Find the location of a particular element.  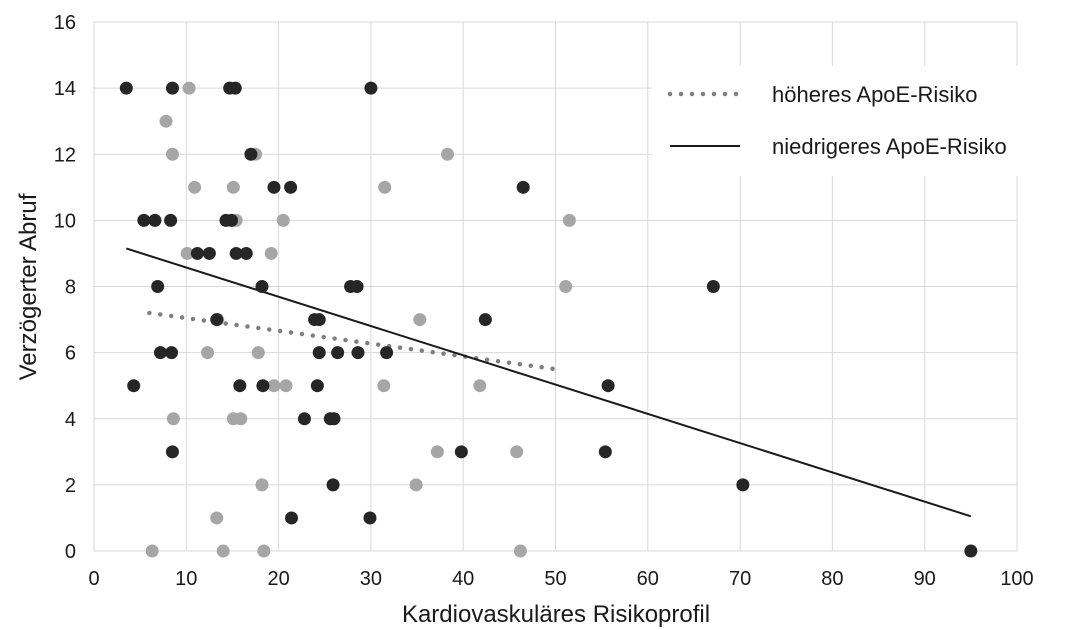

y-tick-label: 12 is located at coordinates (65, 155).